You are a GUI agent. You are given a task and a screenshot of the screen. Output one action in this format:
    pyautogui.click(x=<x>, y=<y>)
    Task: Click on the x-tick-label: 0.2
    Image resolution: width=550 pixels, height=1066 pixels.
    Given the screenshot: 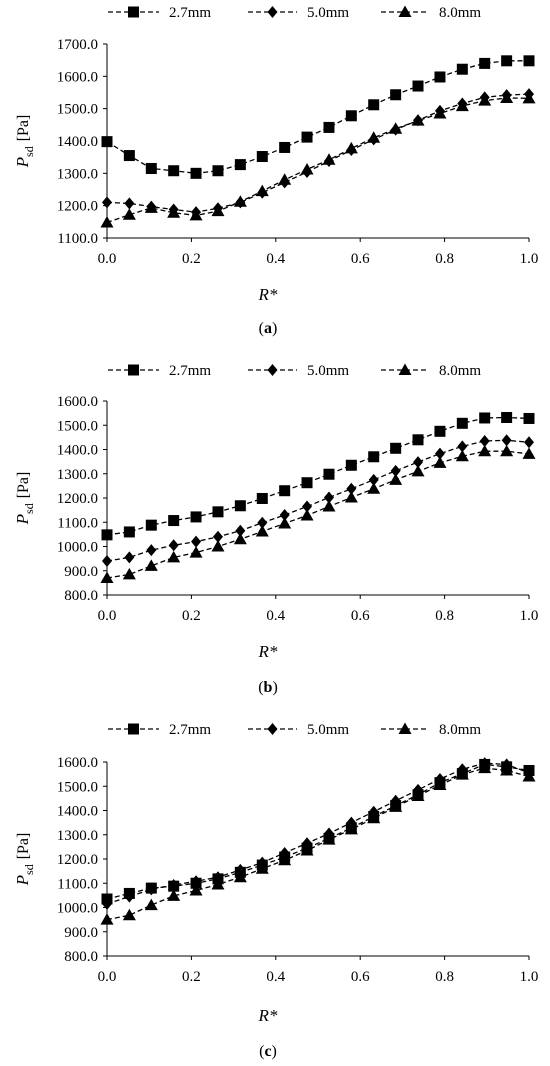 What is the action you would take?
    pyautogui.click(x=191, y=259)
    